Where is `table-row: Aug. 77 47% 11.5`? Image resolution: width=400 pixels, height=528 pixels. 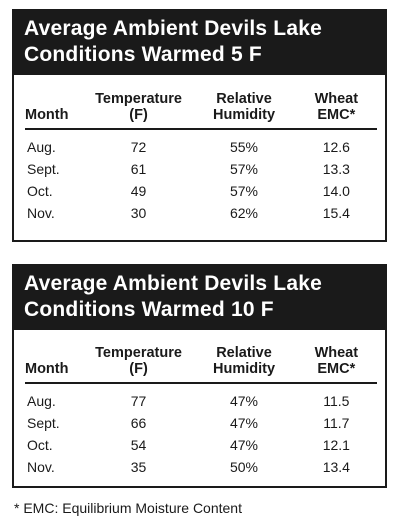
table-row: Aug. 77 47% 11.5 is located at coordinates (201, 397).